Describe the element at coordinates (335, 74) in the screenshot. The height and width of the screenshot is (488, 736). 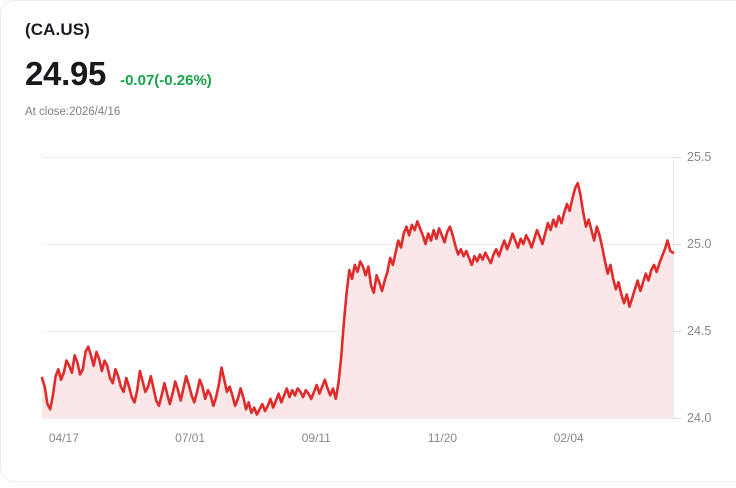
I see `quote-row: 24.95 -0.07(-0.26%)` at that location.